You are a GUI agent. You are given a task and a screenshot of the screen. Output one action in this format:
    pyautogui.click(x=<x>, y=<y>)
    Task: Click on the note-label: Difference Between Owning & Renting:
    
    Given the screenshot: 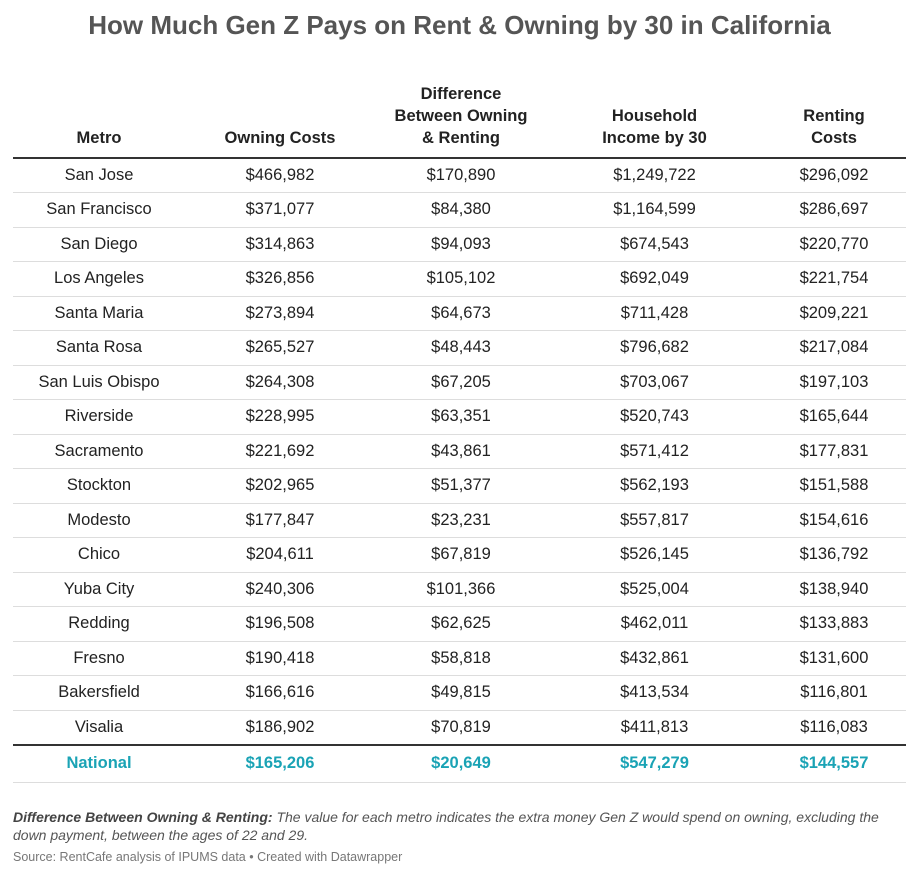 What is the action you would take?
    pyautogui.click(x=143, y=817)
    